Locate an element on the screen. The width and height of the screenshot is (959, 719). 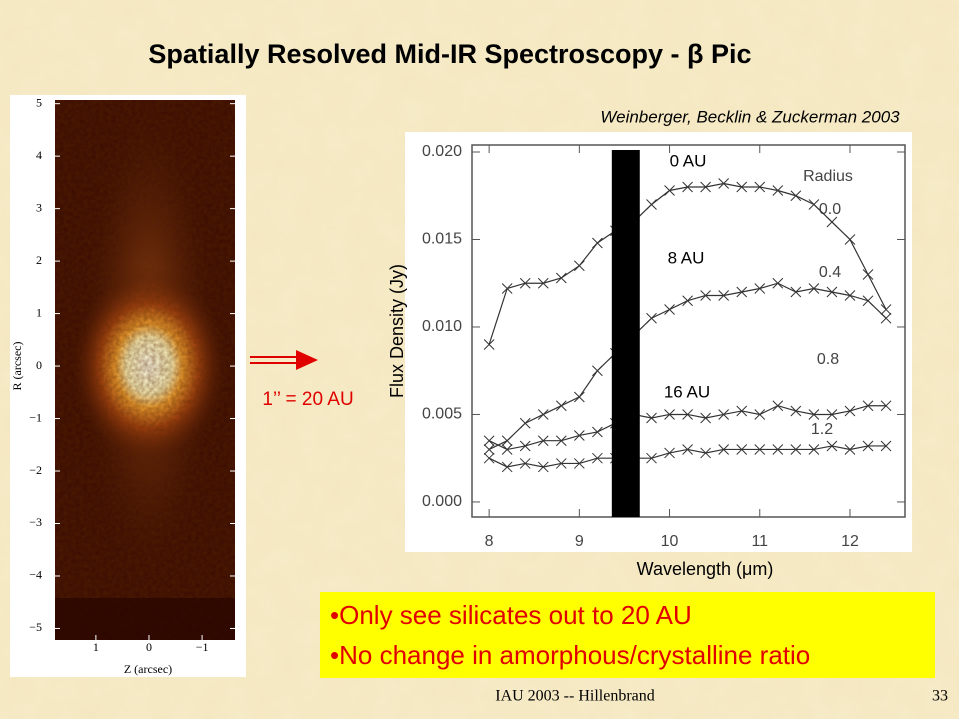
legend-title: Radius is located at coordinates (828, 176).